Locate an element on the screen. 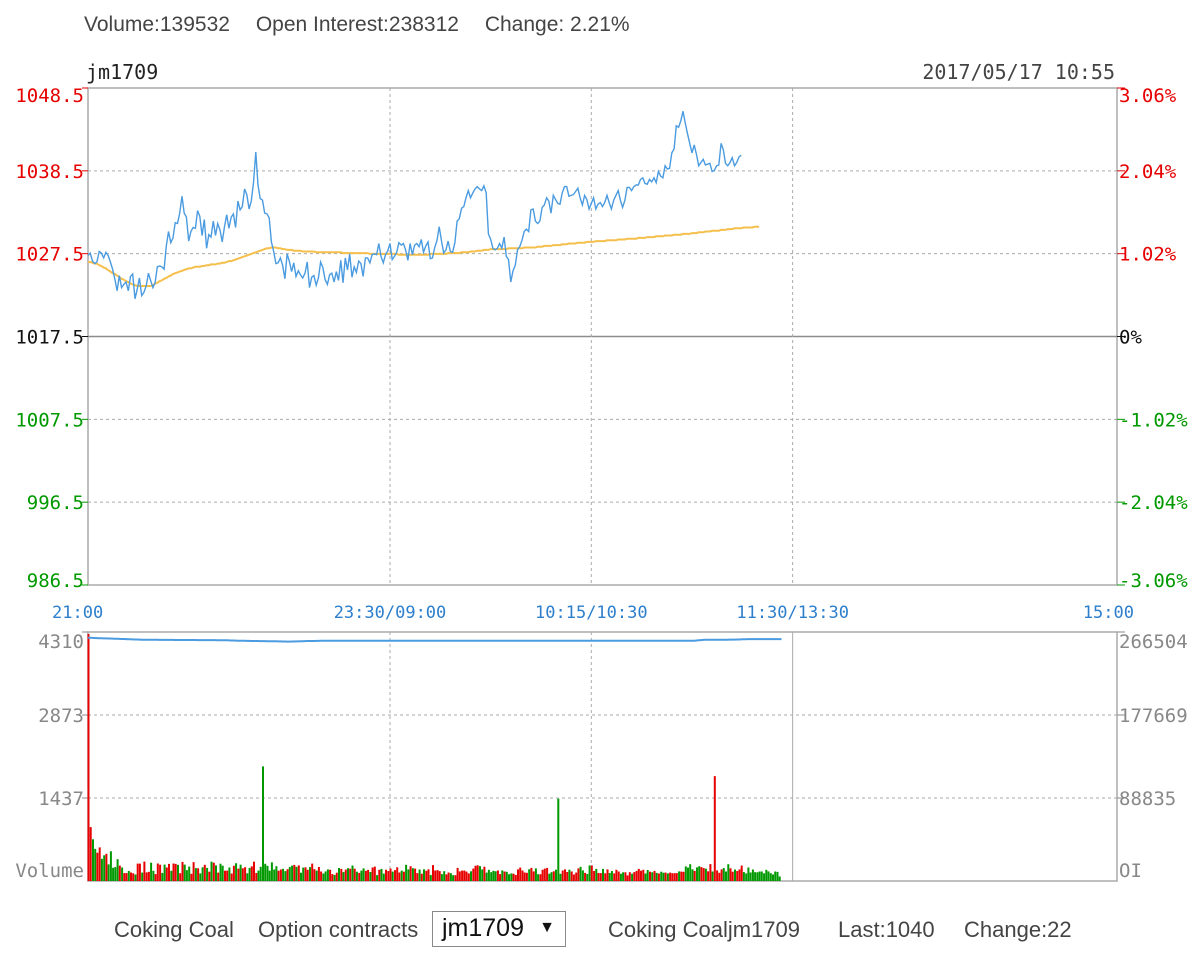 The width and height of the screenshot is (1196, 957). contract-label: jm1709 is located at coordinates (122, 72).